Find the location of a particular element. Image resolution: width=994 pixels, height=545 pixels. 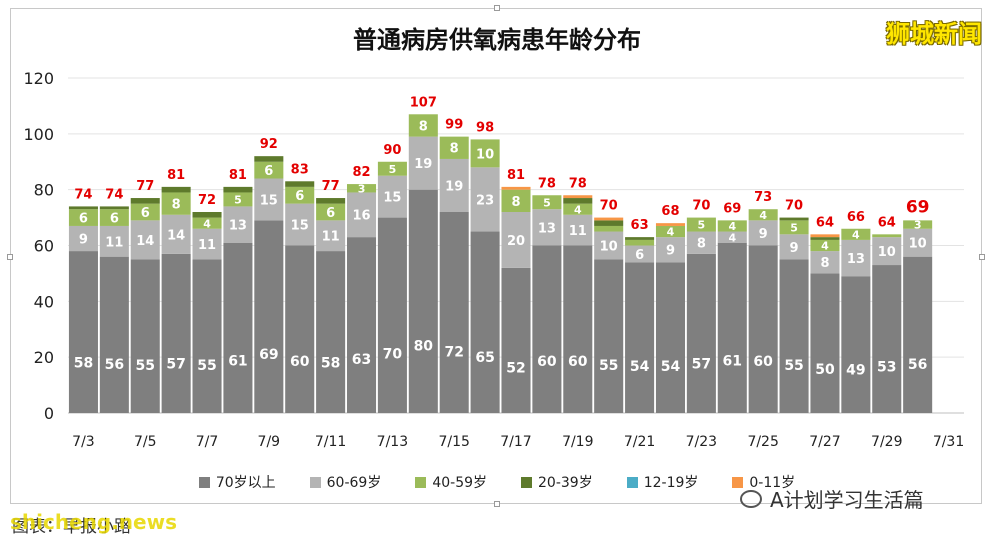

data-label: 61 is located at coordinates (732, 361).